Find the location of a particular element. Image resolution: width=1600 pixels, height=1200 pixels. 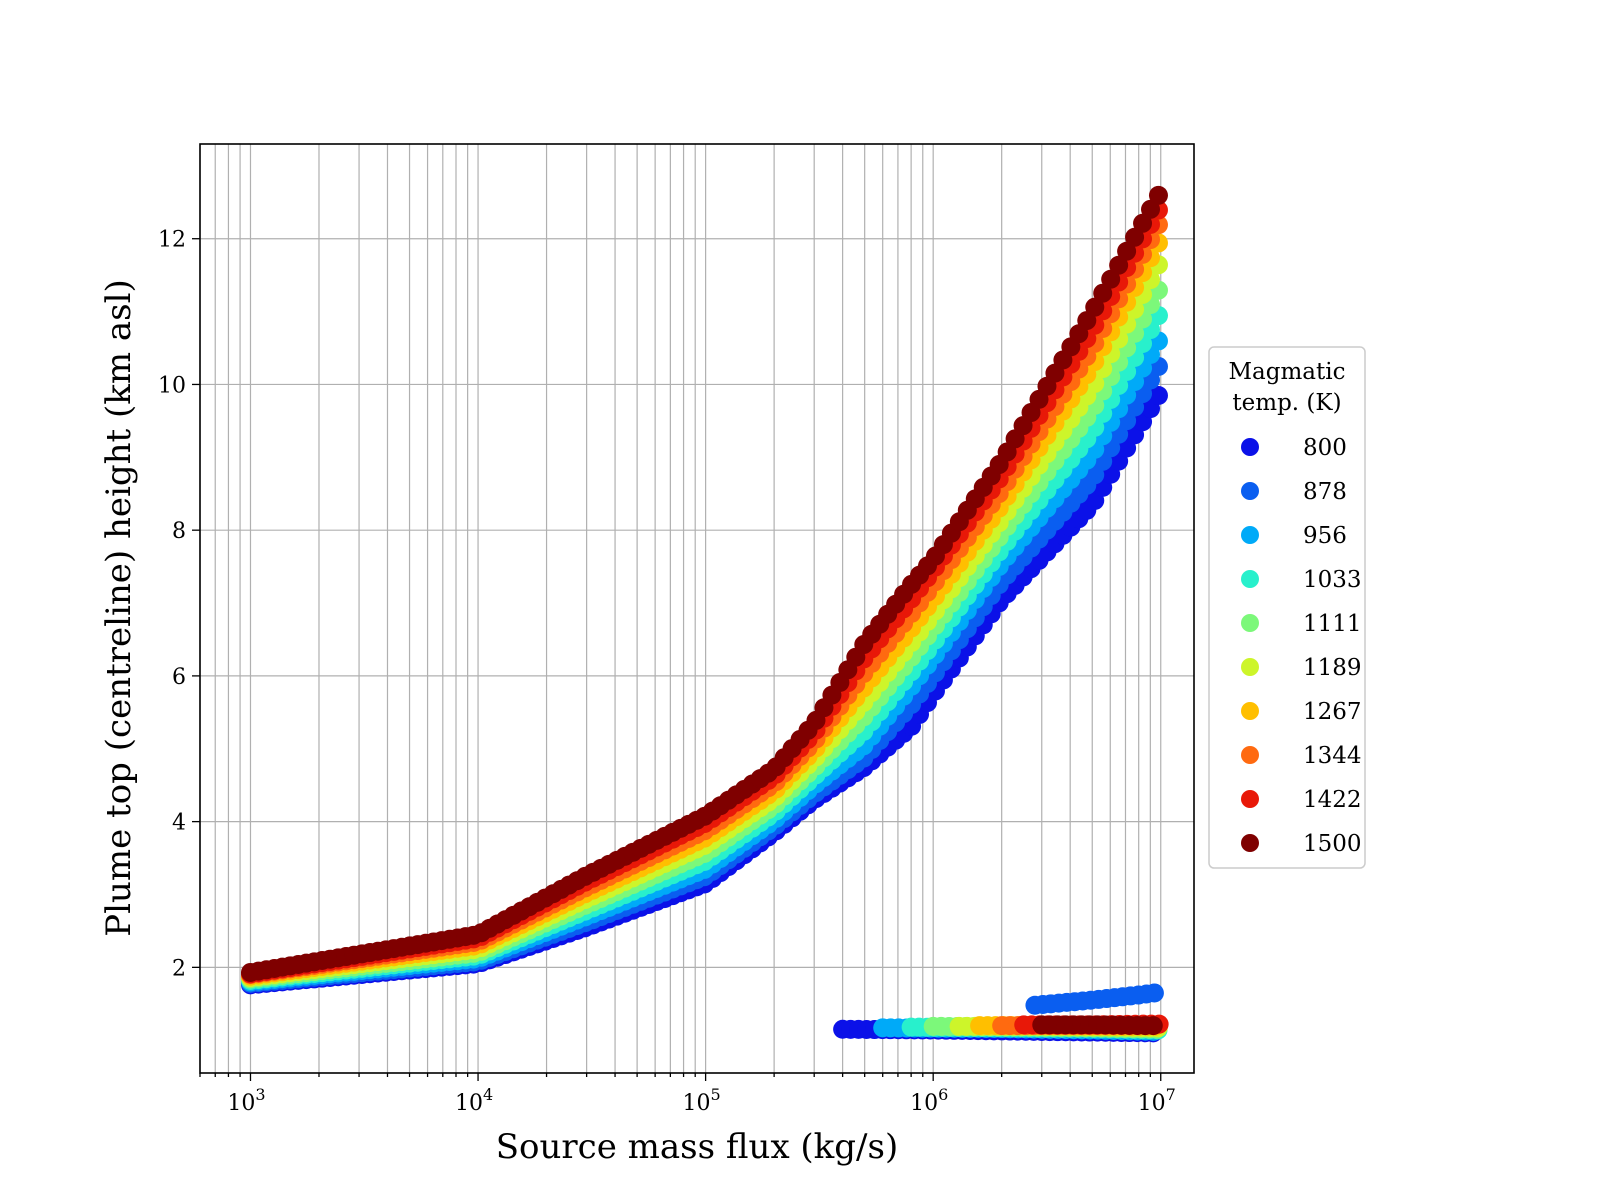

y-tick-label: 4 is located at coordinates (179, 823).